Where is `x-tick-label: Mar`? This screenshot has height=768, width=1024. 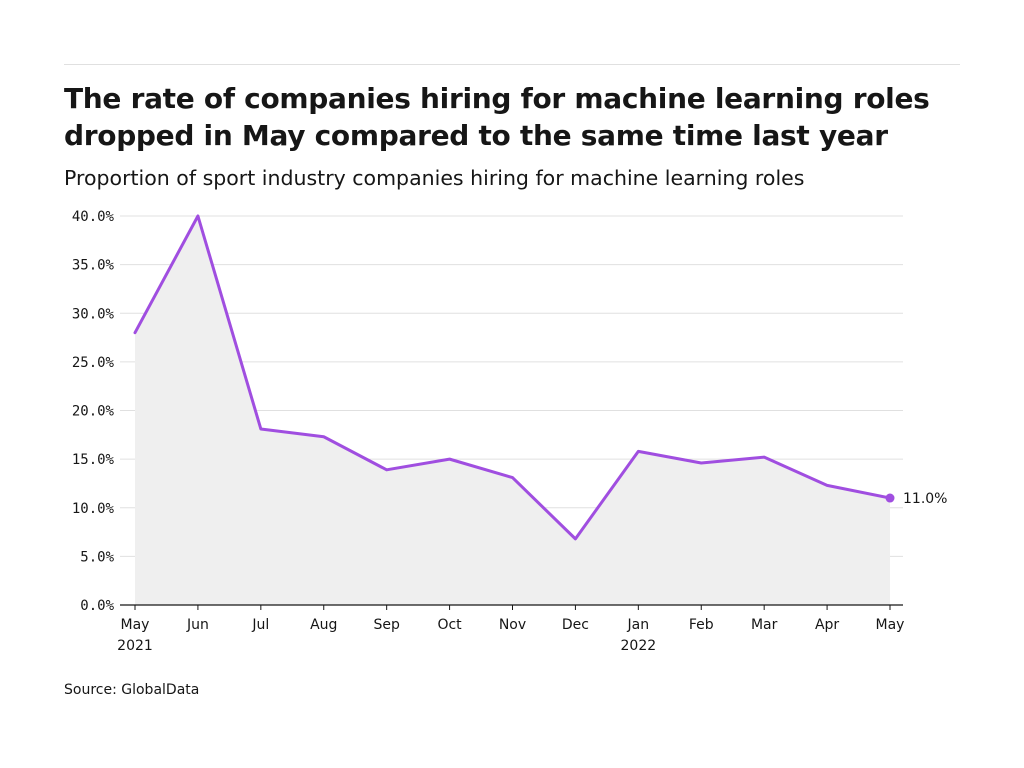
x-tick-label: Mar is located at coordinates (764, 625).